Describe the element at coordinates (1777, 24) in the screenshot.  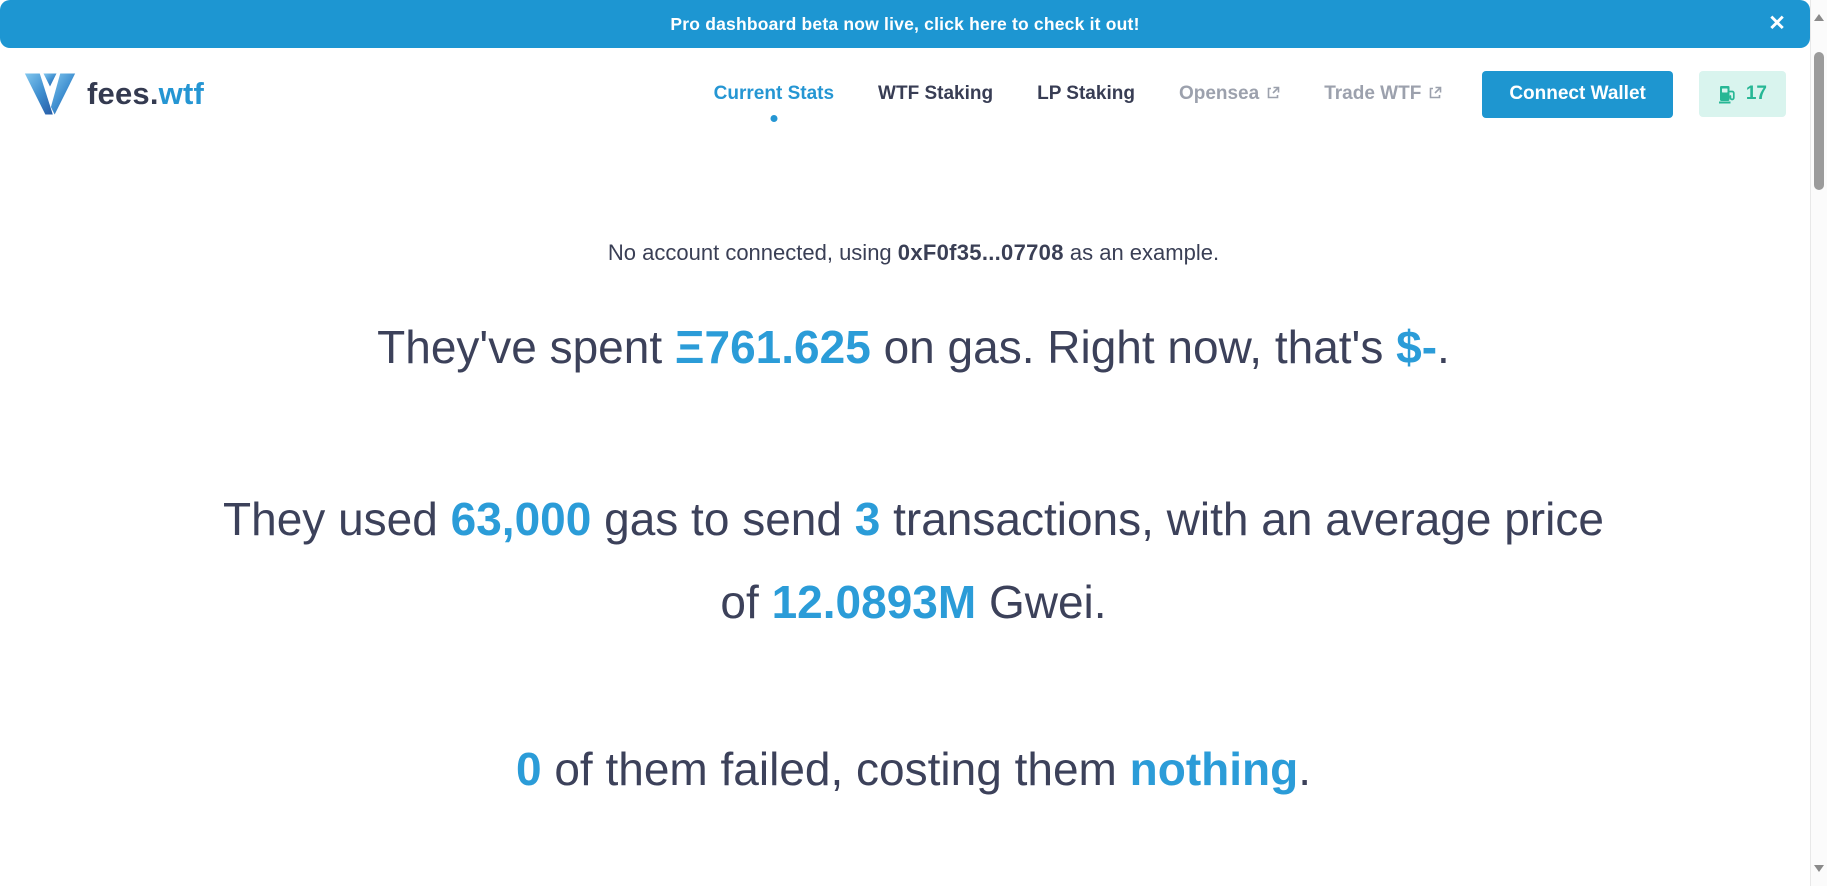
I see `close-icon: ✕` at that location.